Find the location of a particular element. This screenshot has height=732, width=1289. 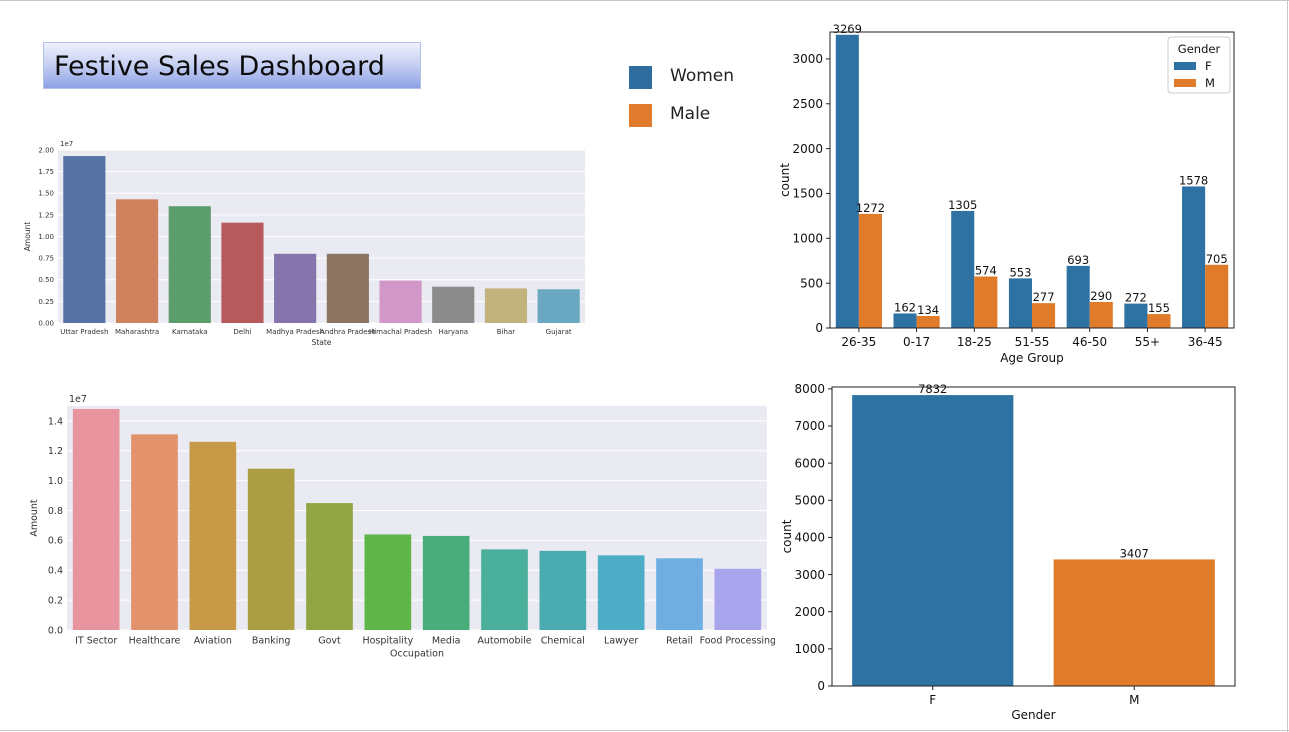

y-tick-label: 0 is located at coordinates (819, 328).